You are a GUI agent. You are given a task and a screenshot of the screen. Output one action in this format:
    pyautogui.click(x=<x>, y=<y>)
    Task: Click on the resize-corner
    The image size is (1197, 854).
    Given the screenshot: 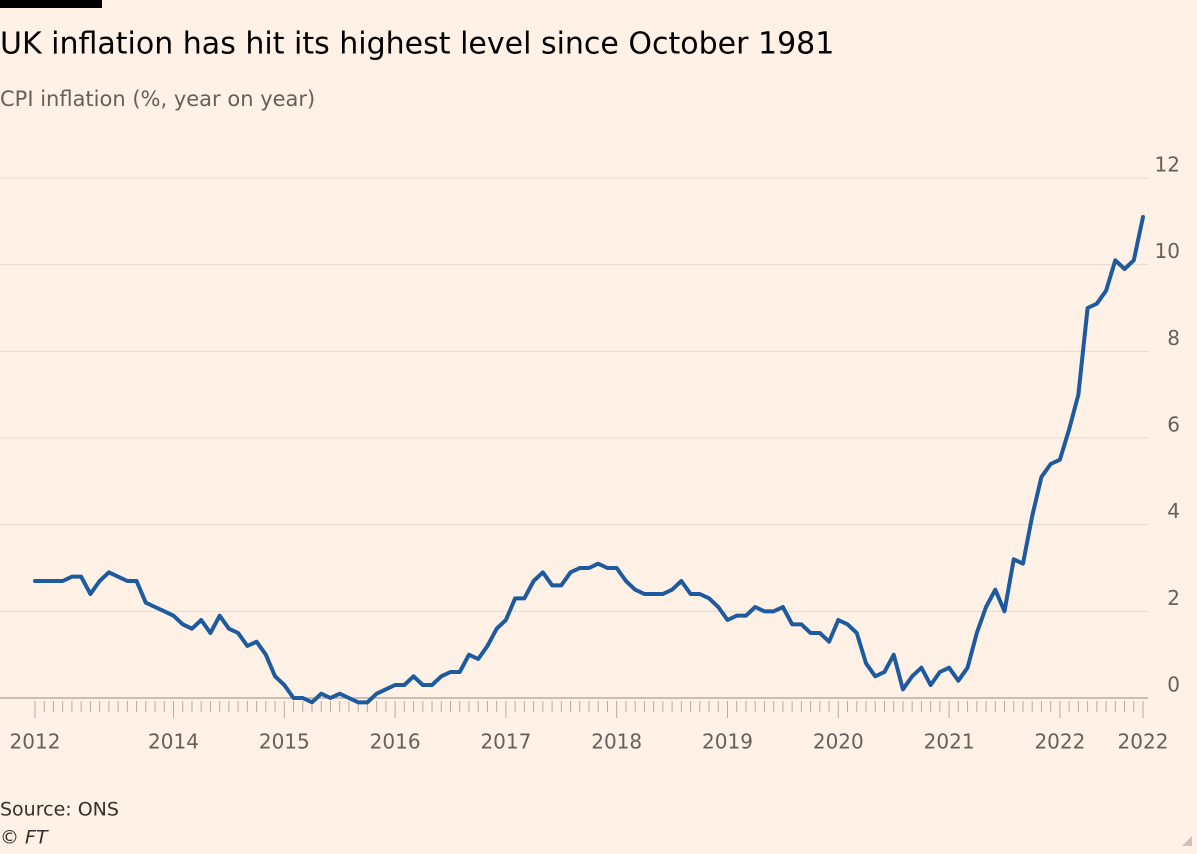 What is the action you would take?
    pyautogui.click(x=1187, y=841)
    